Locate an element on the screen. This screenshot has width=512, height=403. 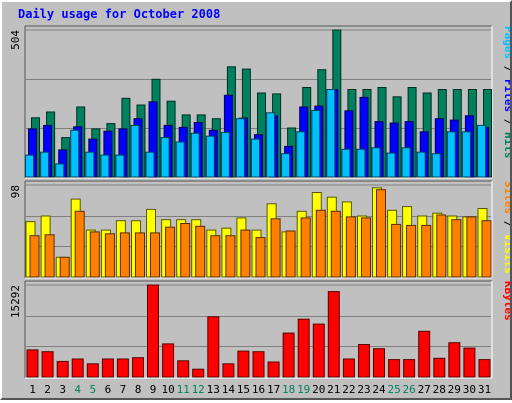
x-tick-label: 26 is located at coordinates (408, 389).